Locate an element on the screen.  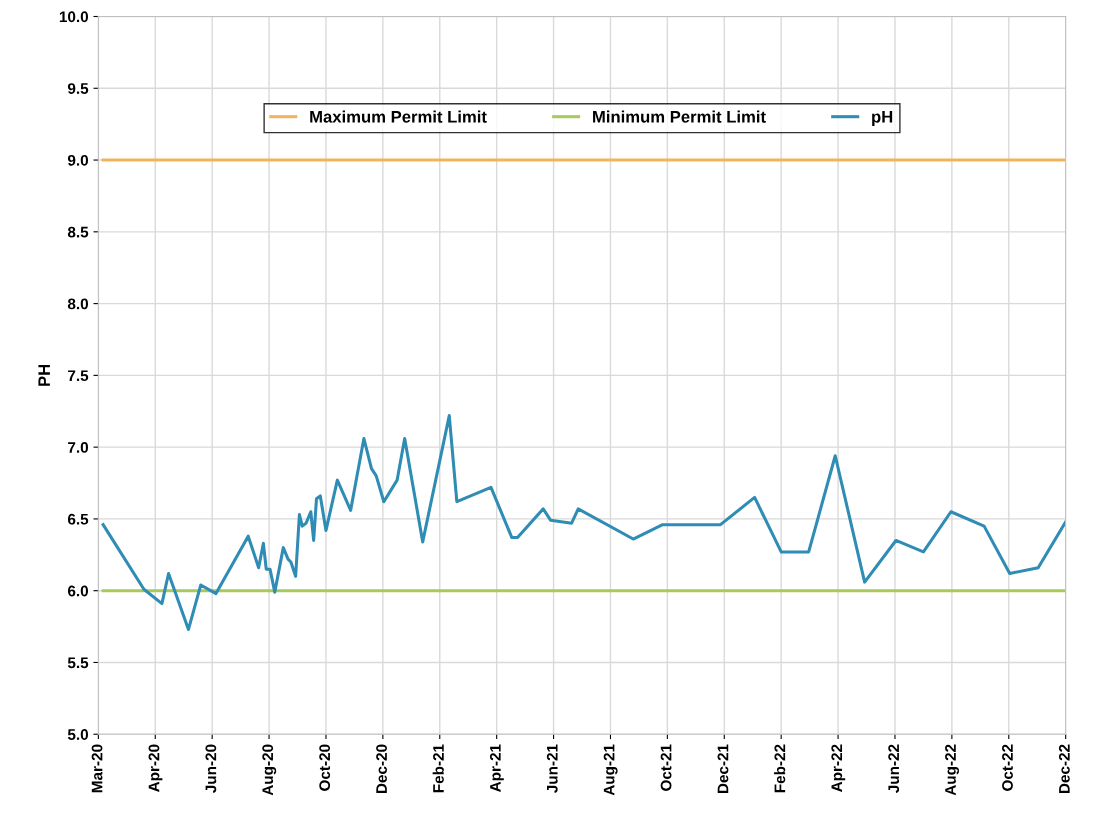
y-tick-label: 7.0 is located at coordinates (78, 447).